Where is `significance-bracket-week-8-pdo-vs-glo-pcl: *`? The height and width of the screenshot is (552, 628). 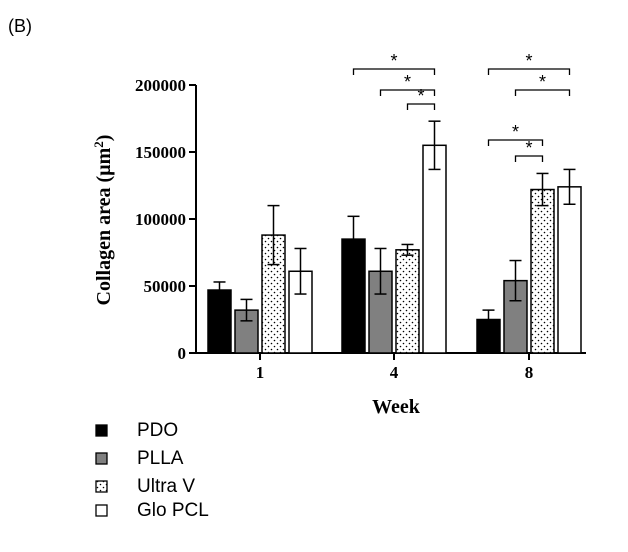 significance-bracket-week-8-pdo-vs-glo-pcl: * is located at coordinates (529, 63).